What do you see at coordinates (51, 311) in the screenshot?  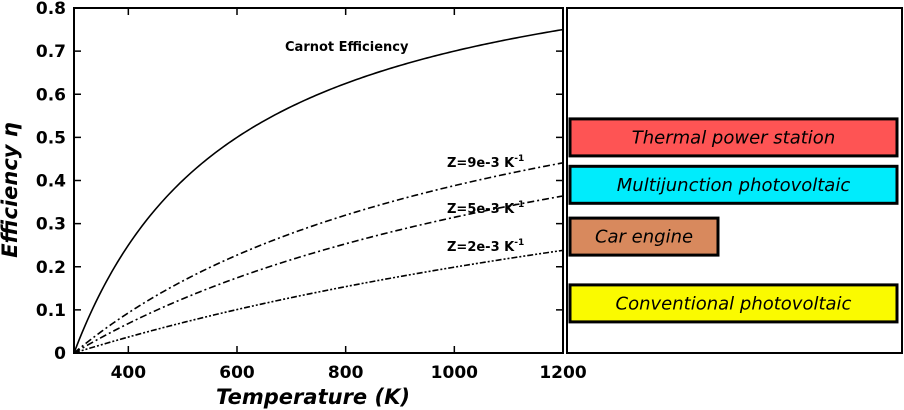 I see `y-tick-label: 0.1` at bounding box center [51, 311].